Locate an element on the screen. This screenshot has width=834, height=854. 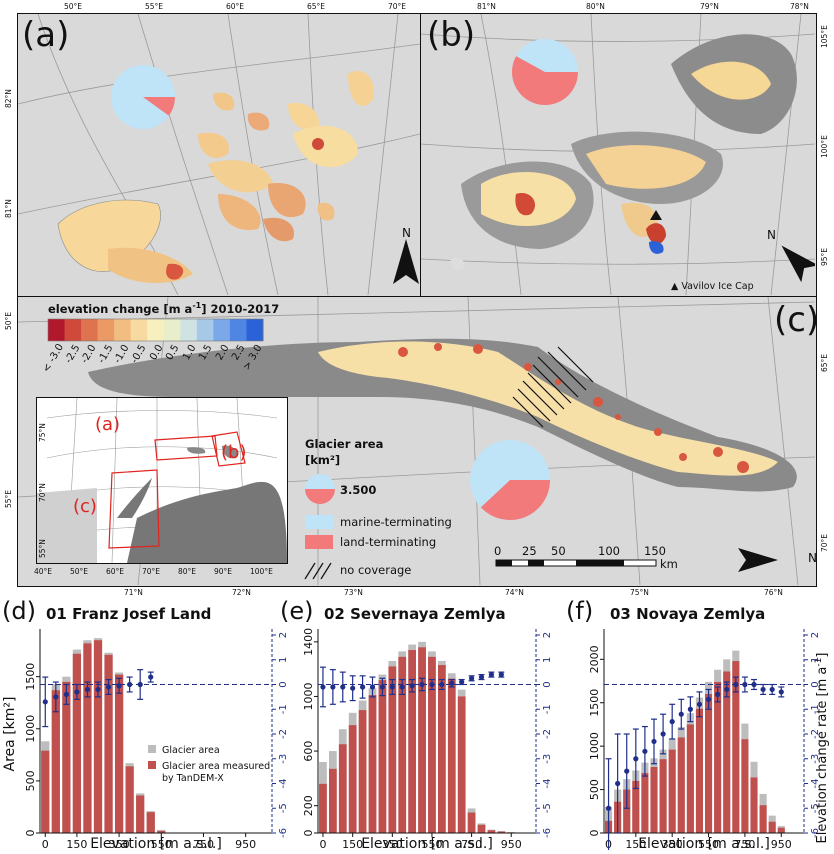
legend-total-swatch is located at coordinates (152, 749).